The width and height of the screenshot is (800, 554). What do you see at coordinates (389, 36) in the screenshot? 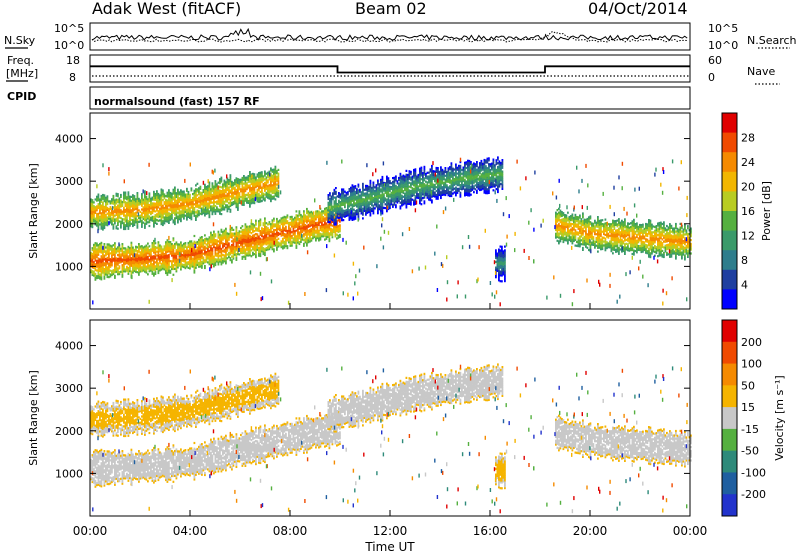
I see `nsearch-line` at bounding box center [389, 36].